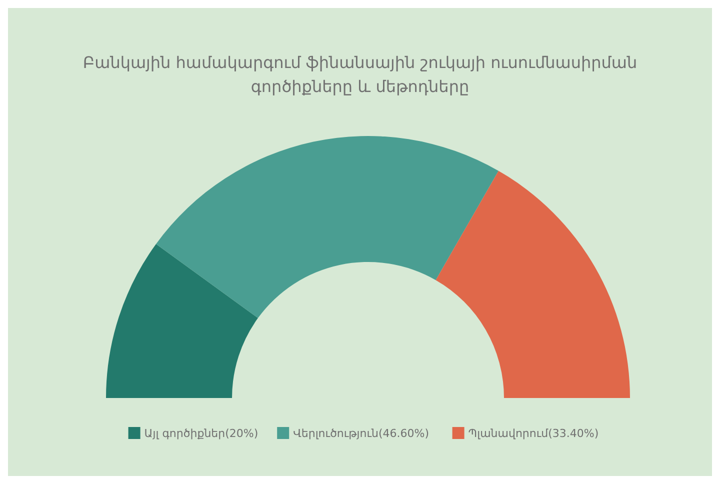 This screenshot has height=484, width=720. I want to click on legend-label: Վերլուծություն(46.60%), so click(361, 433).